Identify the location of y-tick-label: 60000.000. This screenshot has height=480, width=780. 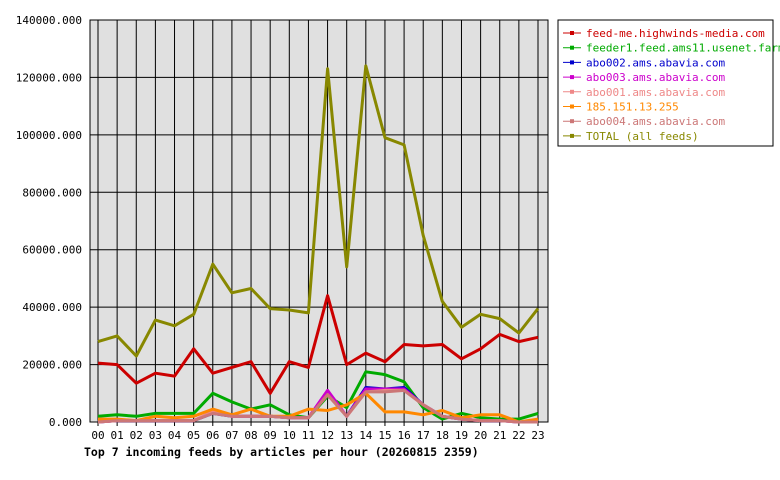
(52, 250).